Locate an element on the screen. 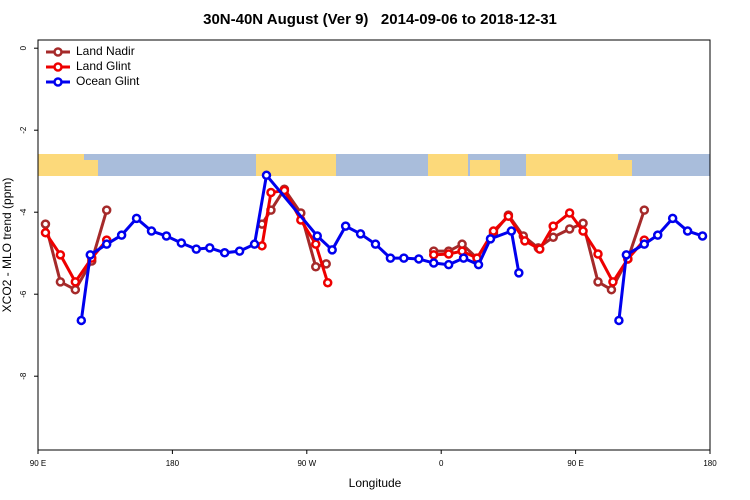 This screenshot has width=750, height=500. legend-label: Ocean Glint is located at coordinates (108, 81).